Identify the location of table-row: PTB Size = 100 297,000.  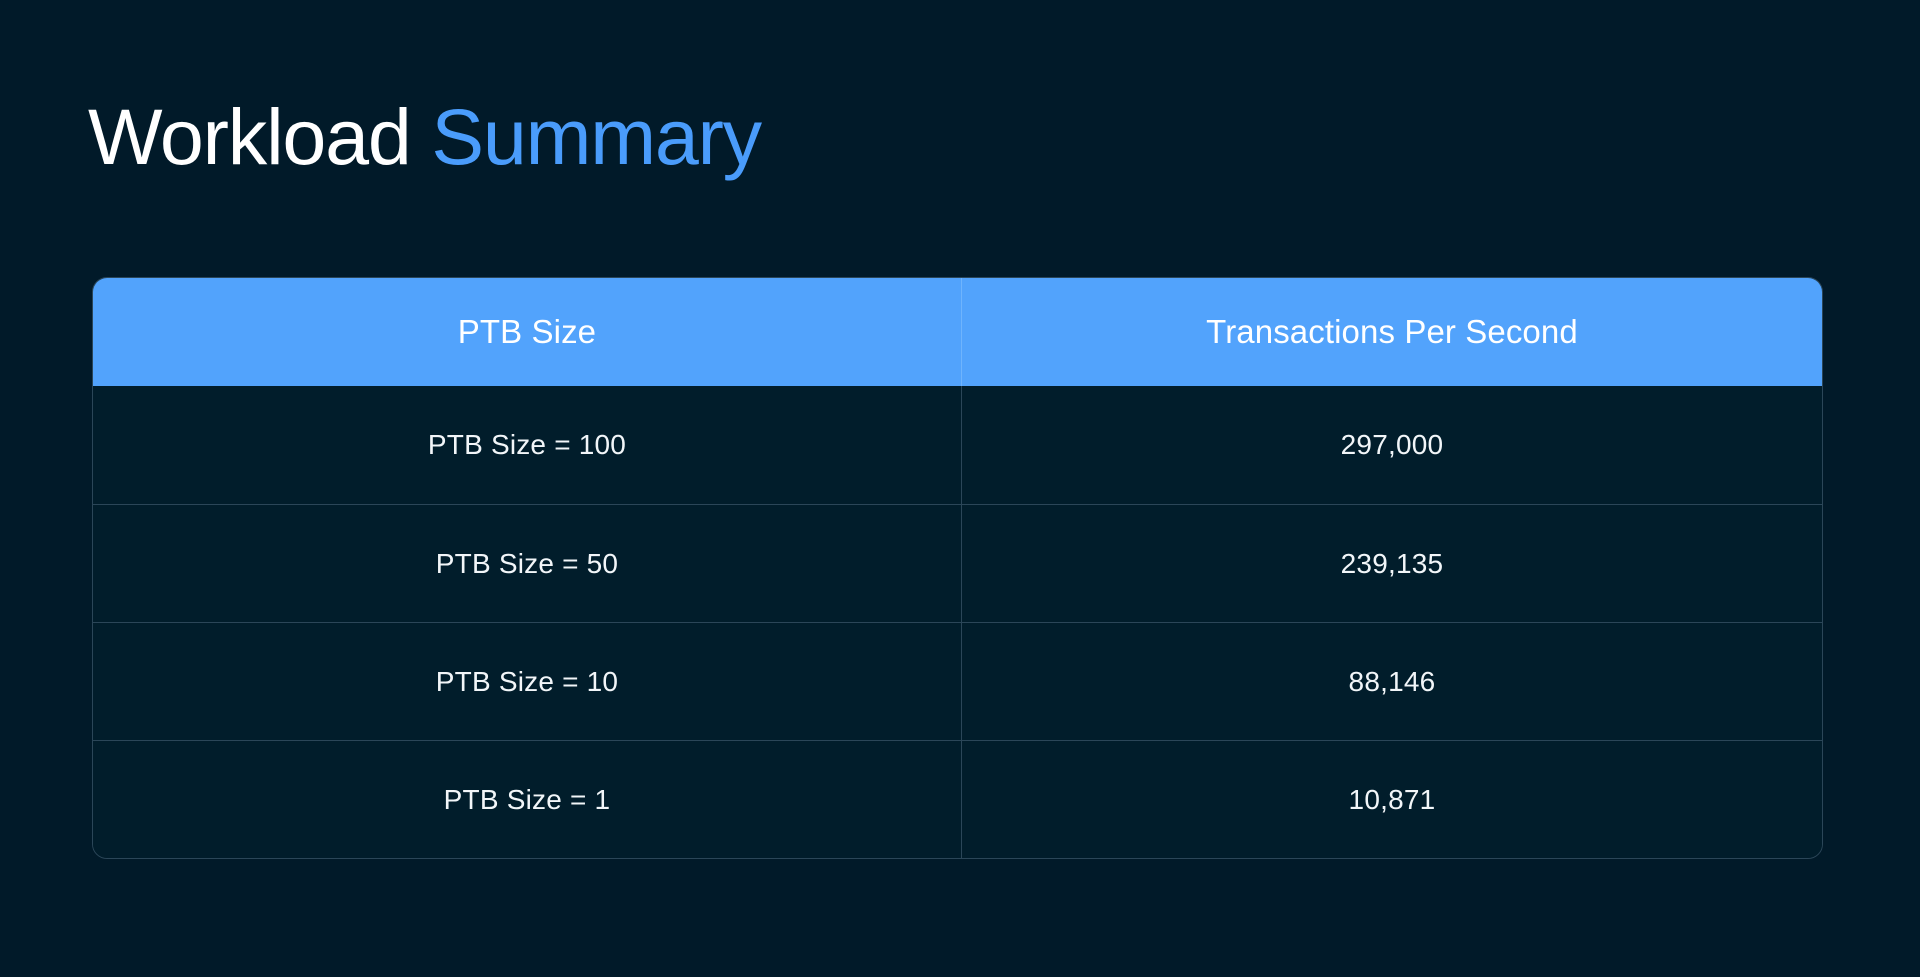
(957, 445).